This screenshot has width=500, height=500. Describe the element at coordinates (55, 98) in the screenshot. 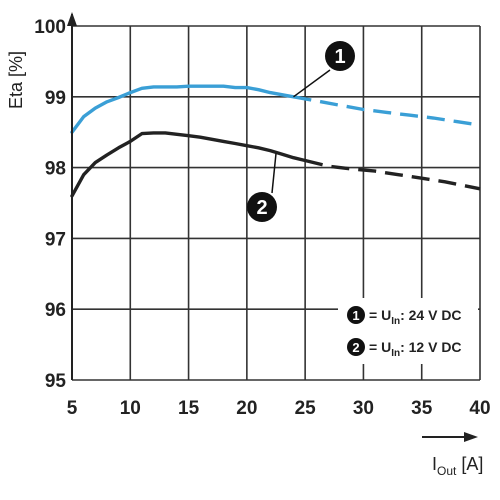

I see `y-tick-label-99: 99` at that location.